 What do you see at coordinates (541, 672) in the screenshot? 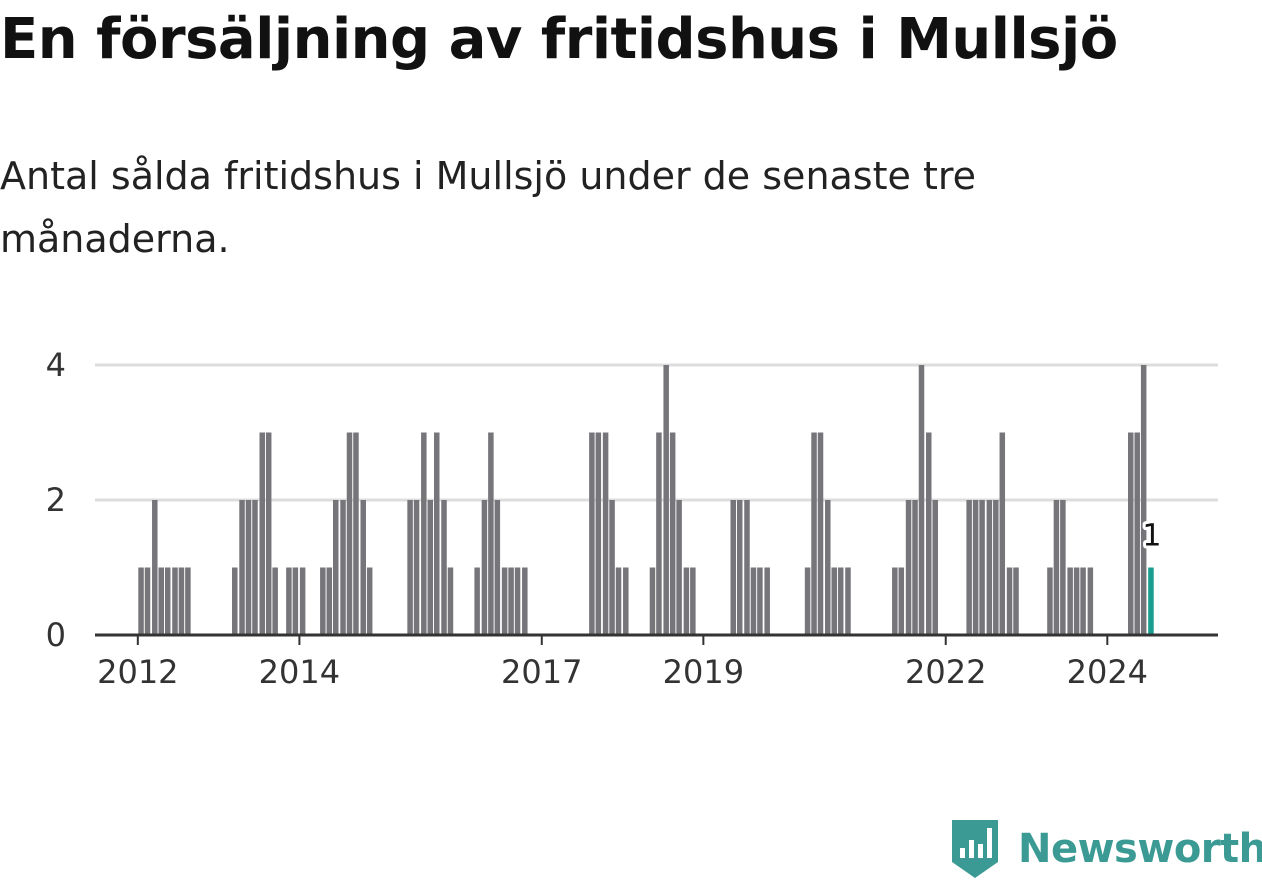
I see `x-tick-label: 2017` at bounding box center [541, 672].